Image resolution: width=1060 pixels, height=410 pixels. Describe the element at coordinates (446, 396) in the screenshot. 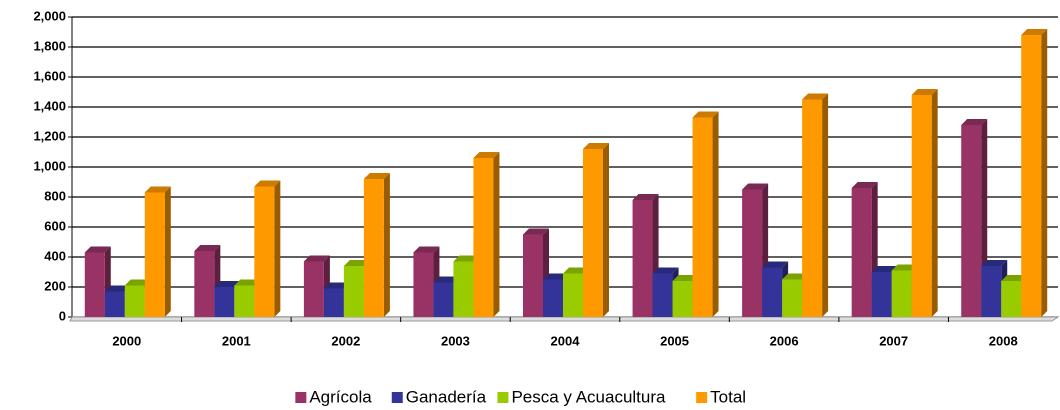

I see `legend-label: Ganadería` at that location.